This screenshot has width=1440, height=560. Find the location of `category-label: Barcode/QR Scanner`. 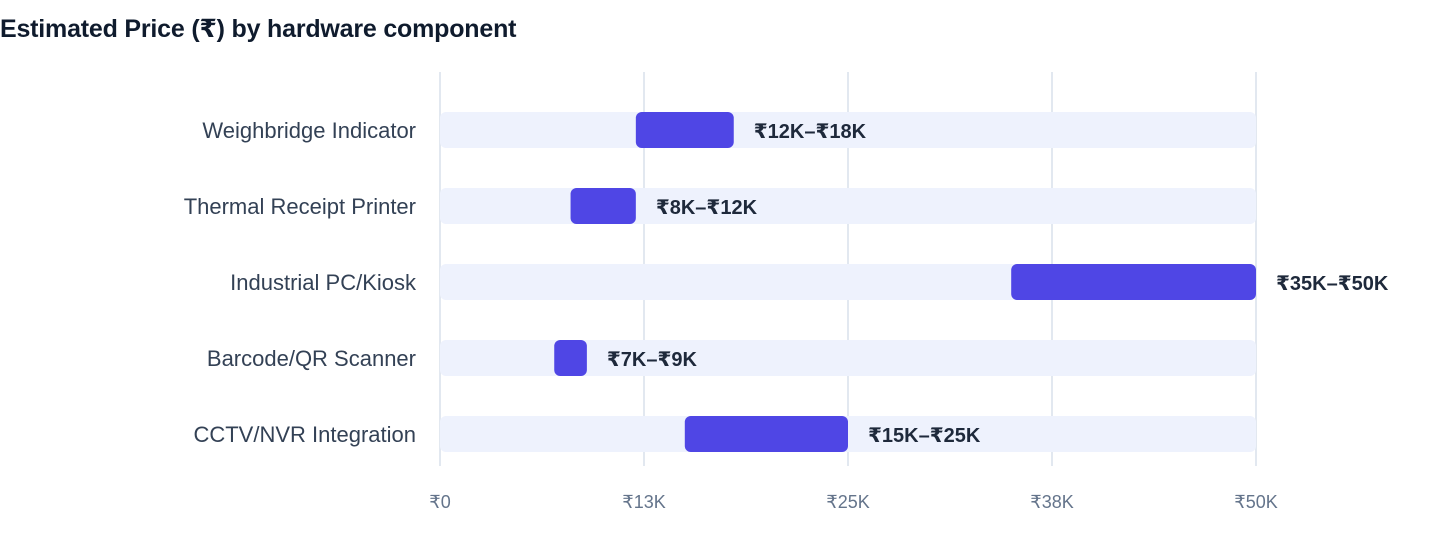

category-label: Barcode/QR Scanner is located at coordinates (311, 358).